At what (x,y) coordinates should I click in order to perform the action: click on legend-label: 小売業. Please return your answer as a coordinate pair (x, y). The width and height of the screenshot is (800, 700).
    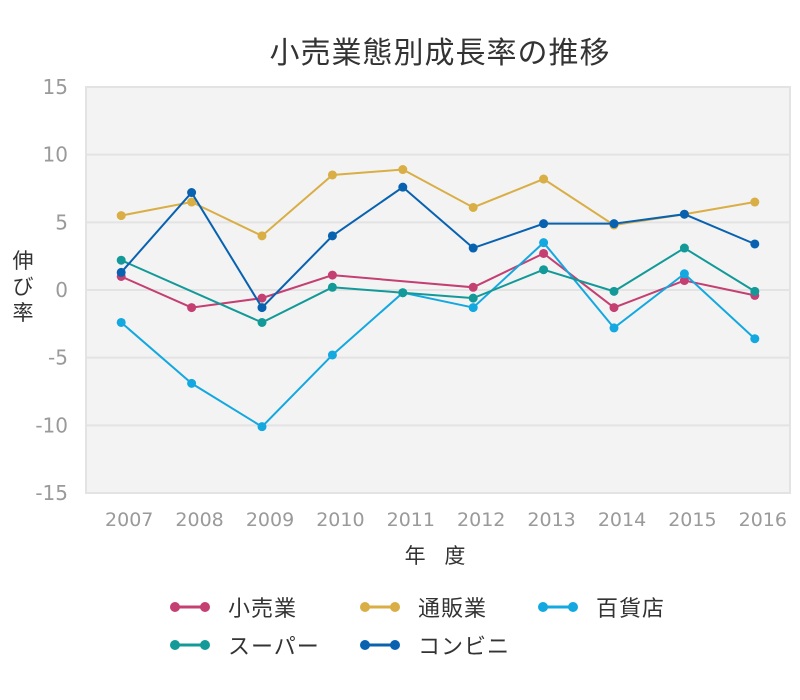
    Looking at the image, I should click on (263, 609).